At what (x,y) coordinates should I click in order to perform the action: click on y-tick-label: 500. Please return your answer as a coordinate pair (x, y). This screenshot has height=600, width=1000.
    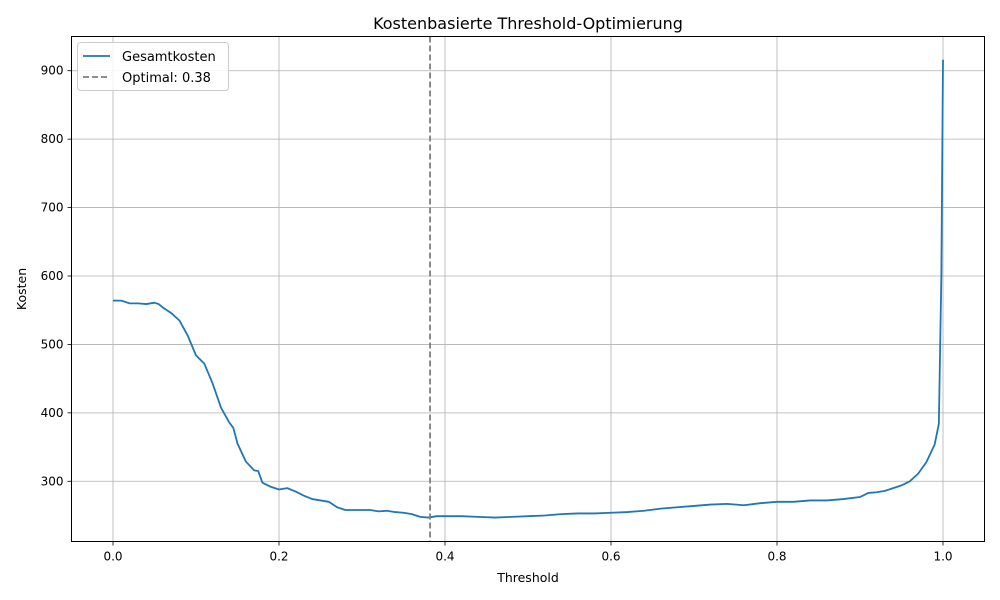
    Looking at the image, I should click on (52, 344).